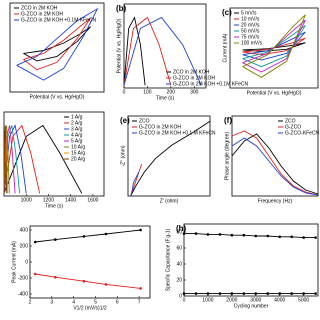  What do you see at coordinates (23, 278) in the screenshot?
I see `y-tick-label: -200` at bounding box center [23, 278].